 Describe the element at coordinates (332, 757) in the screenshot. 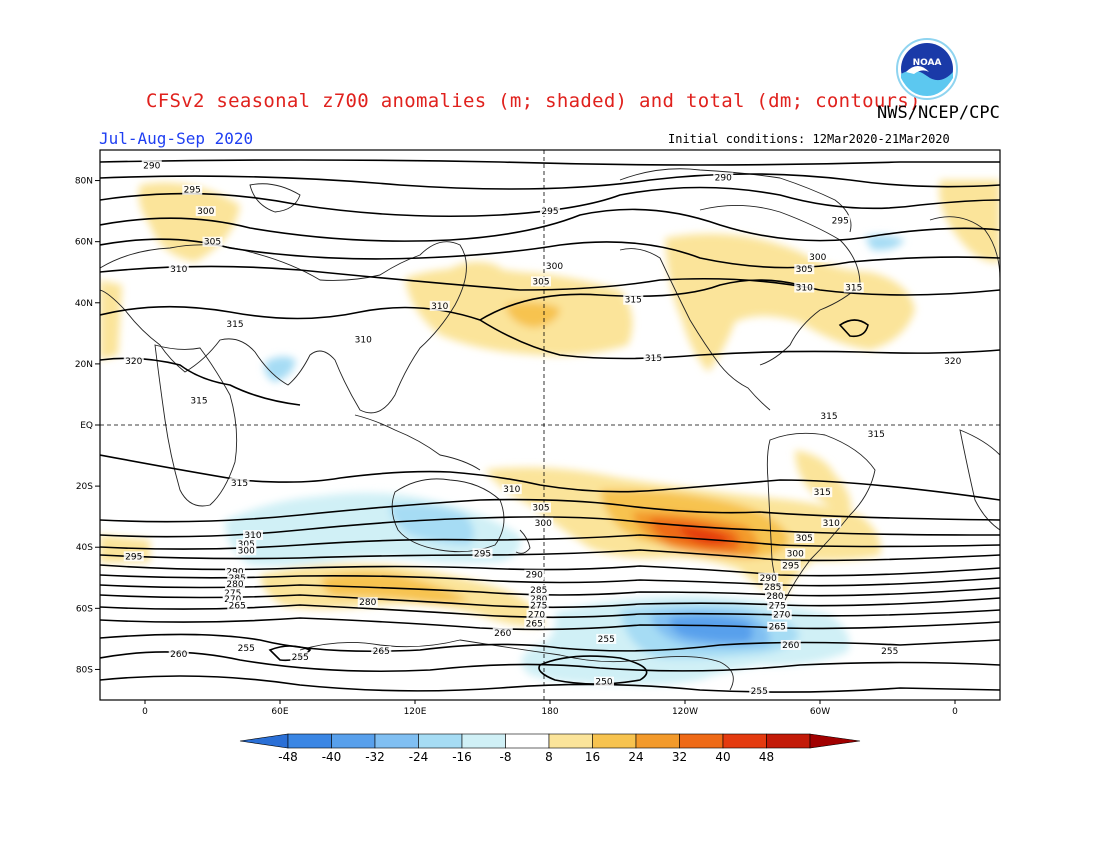

I see `colorbar-label: -40` at that location.